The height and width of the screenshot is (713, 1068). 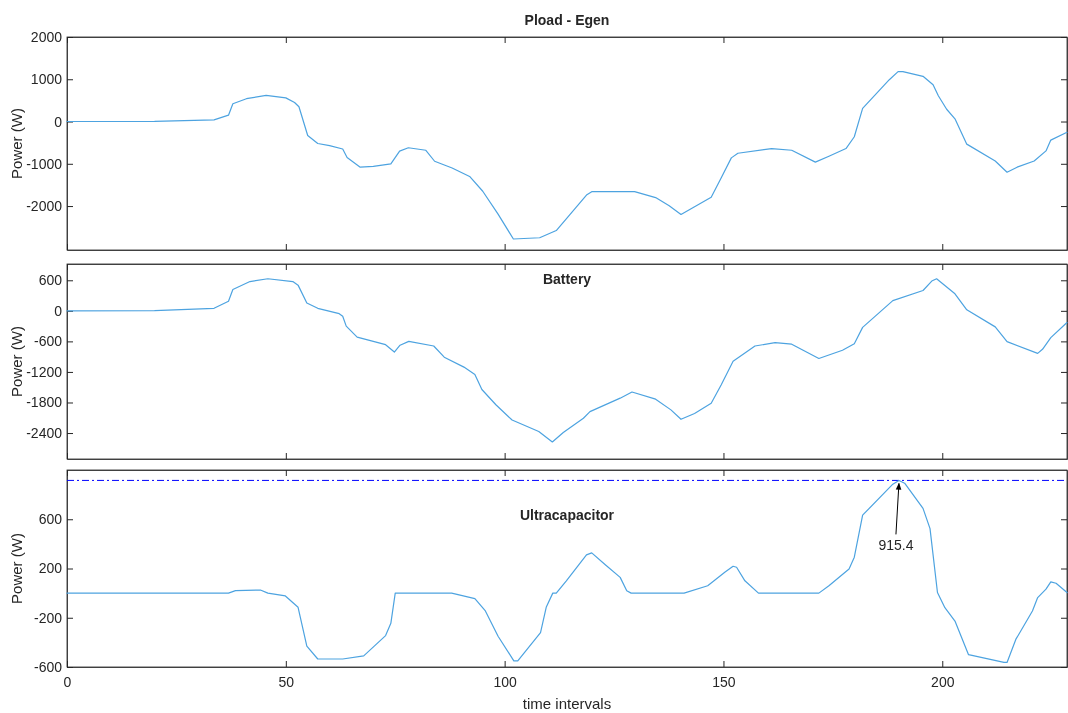 I want to click on y-tick-label: -2000, so click(x=44, y=206).